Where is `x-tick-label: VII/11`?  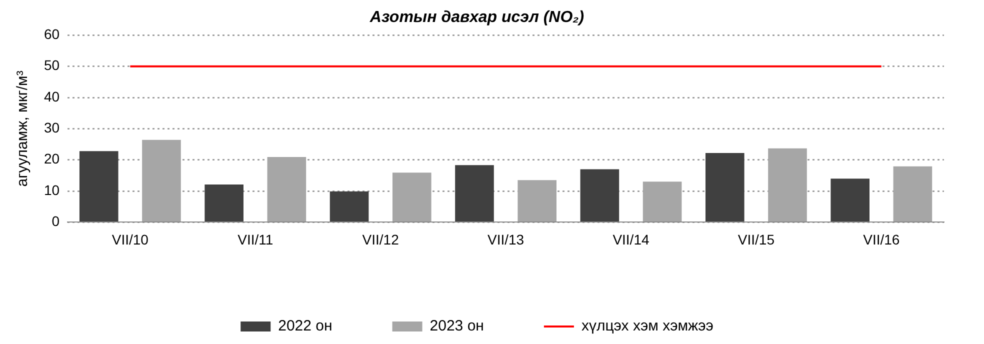 x-tick-label: VII/11 is located at coordinates (256, 239).